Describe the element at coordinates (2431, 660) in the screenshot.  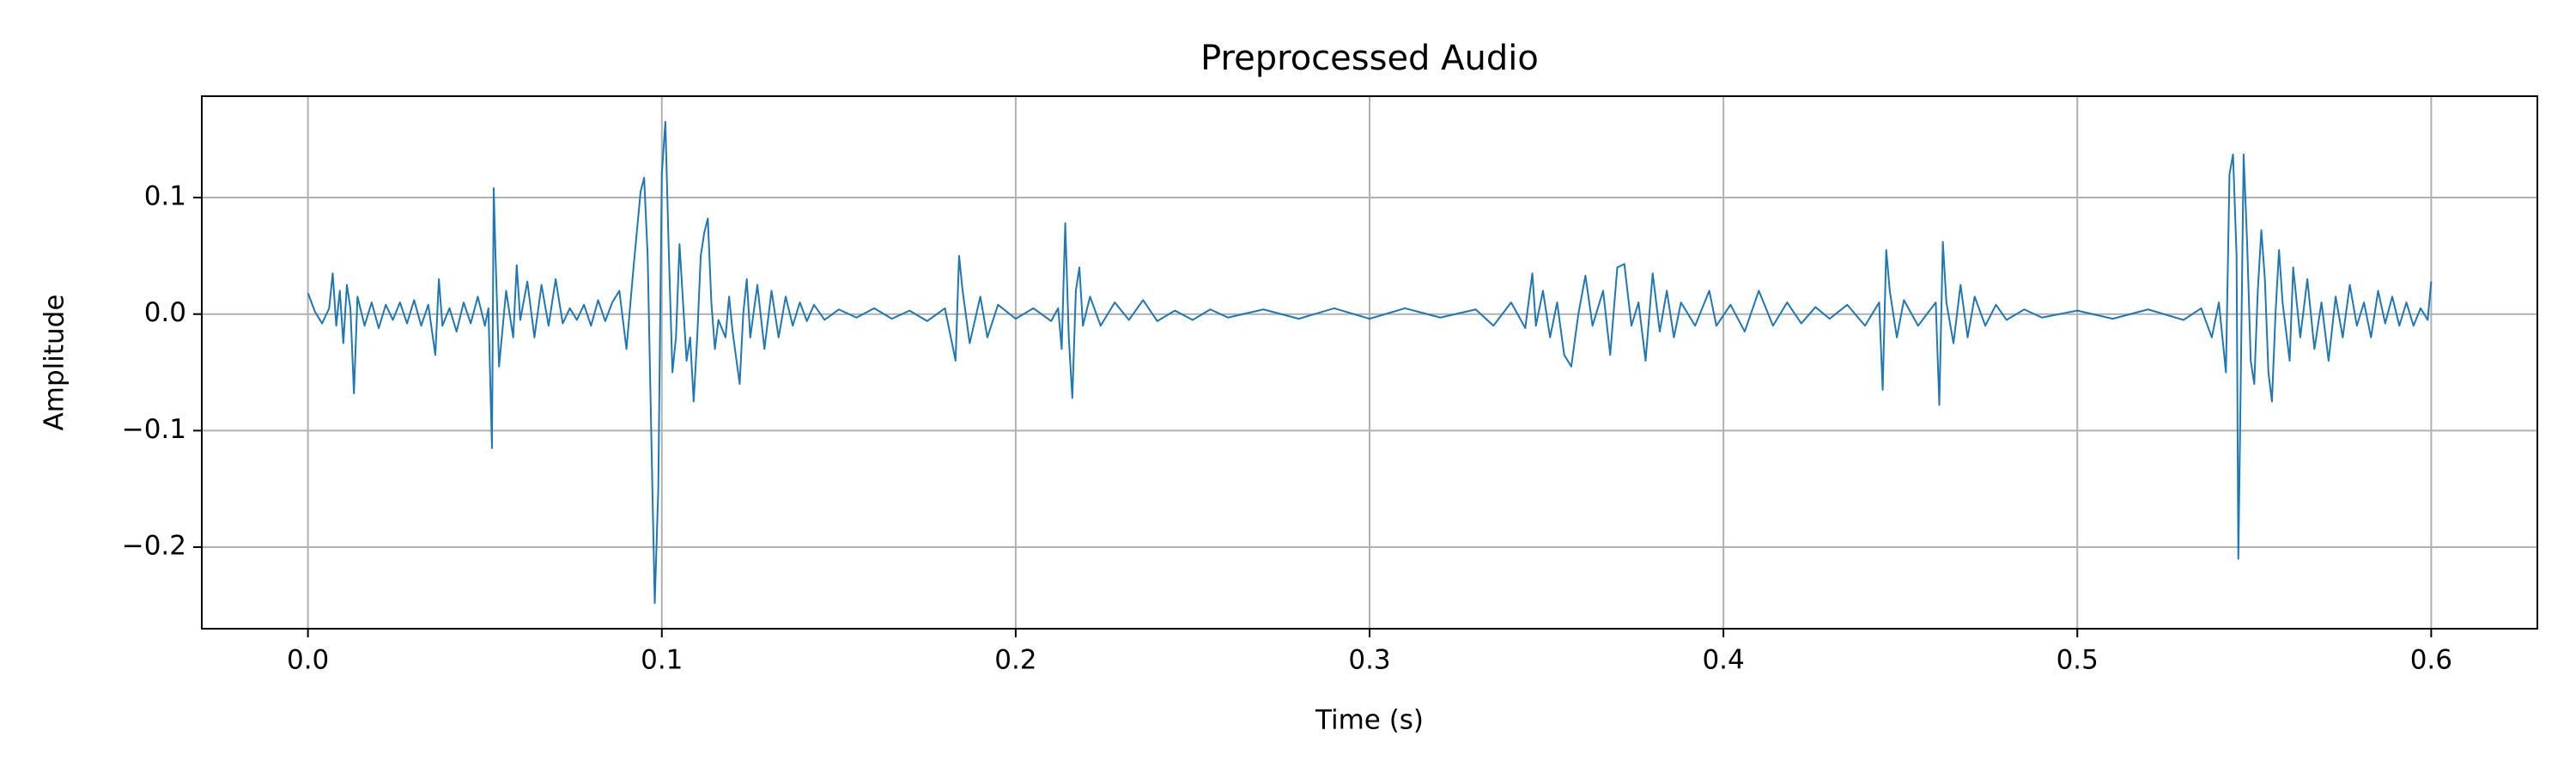
I see `x-tick-label: 0.6` at that location.